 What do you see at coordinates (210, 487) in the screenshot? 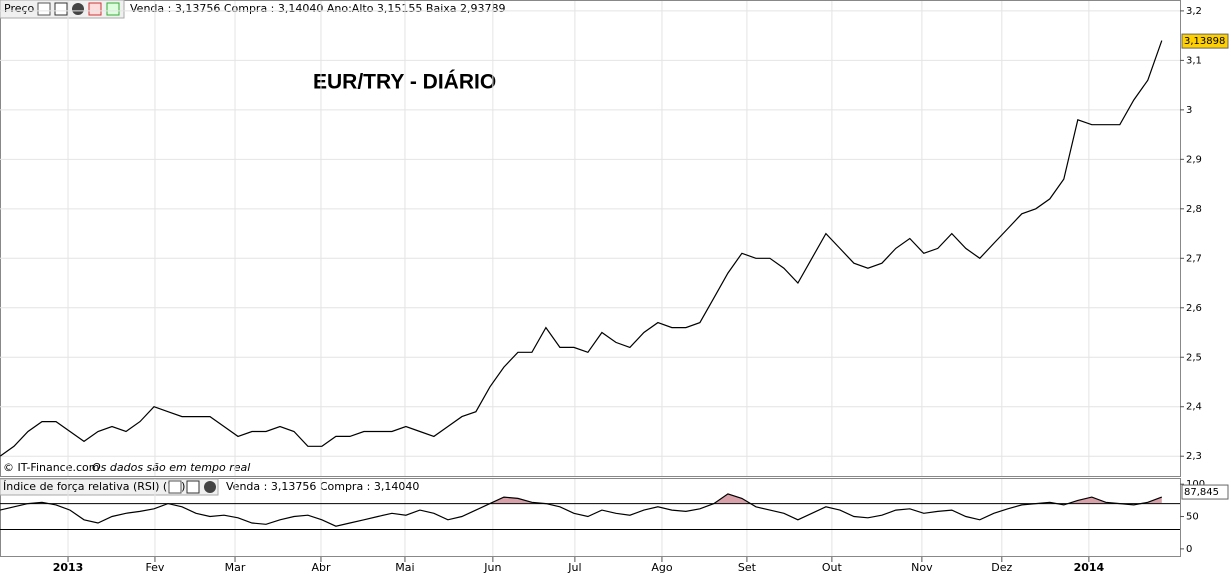
I see `rsi-close-icon` at bounding box center [210, 487].